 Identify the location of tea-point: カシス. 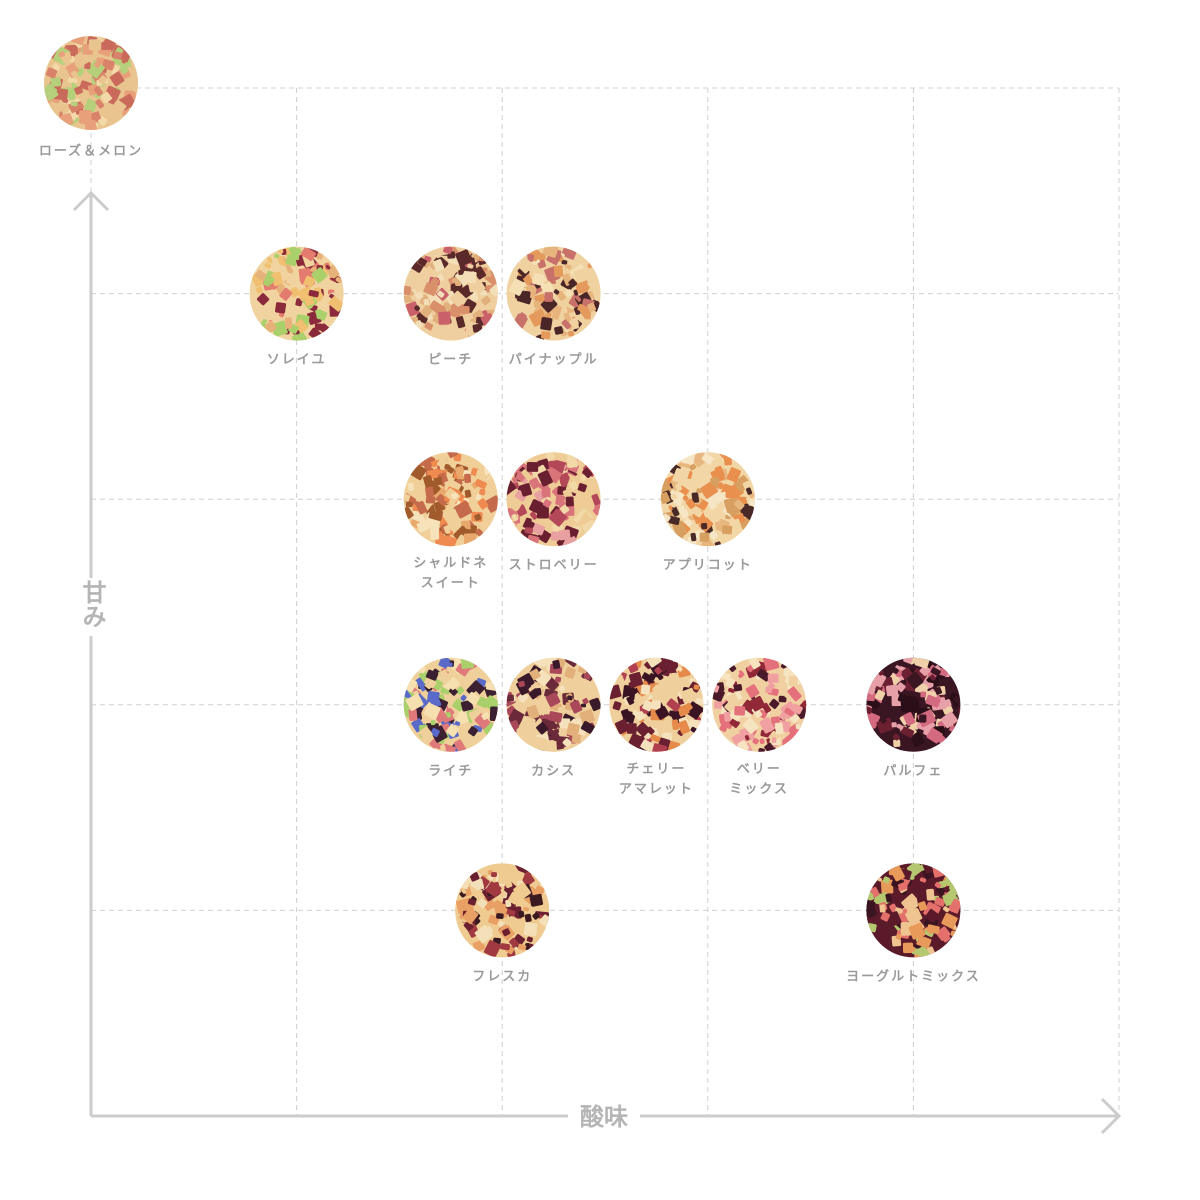
(551, 716).